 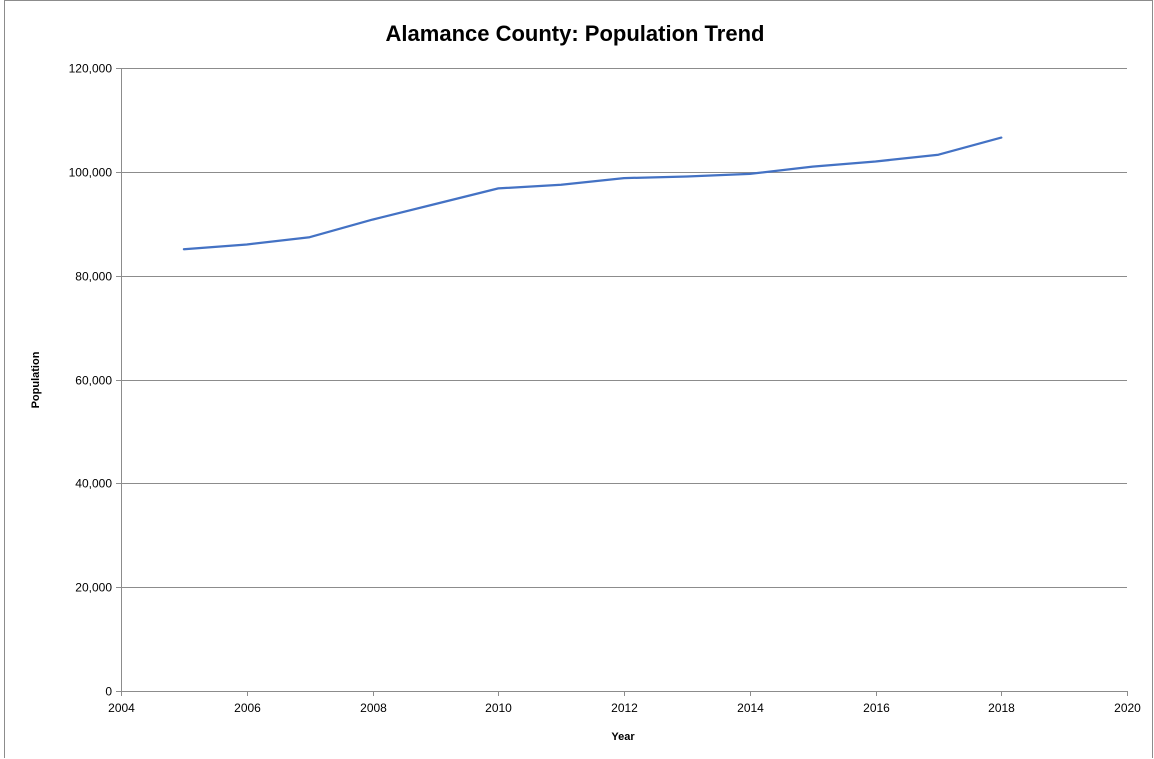 What do you see at coordinates (247, 708) in the screenshot?
I see `x-tick-label: 2006` at bounding box center [247, 708].